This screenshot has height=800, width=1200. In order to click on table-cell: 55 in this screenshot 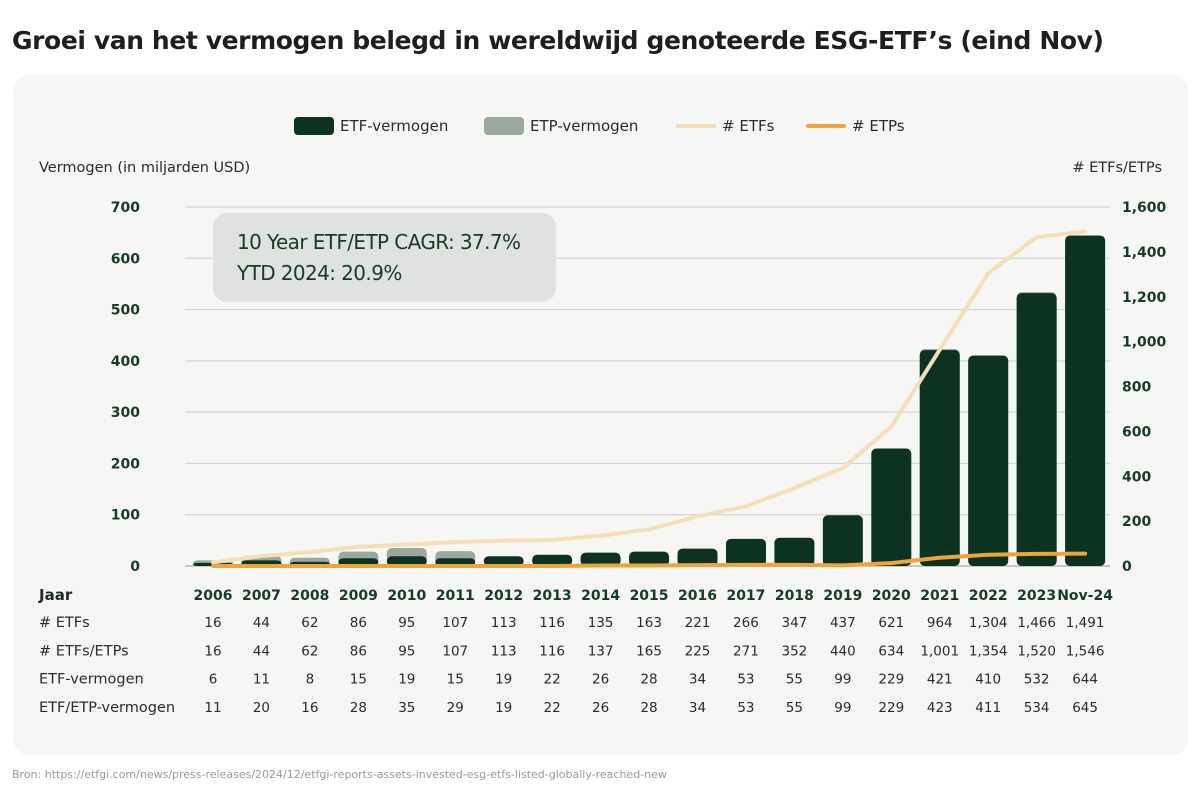, I will do `click(794, 680)`.